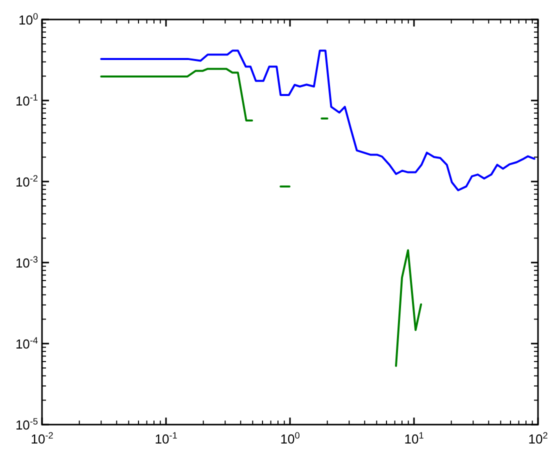  I want to click on y-tick-label: 10$^{-4}$, so click(26, 344).